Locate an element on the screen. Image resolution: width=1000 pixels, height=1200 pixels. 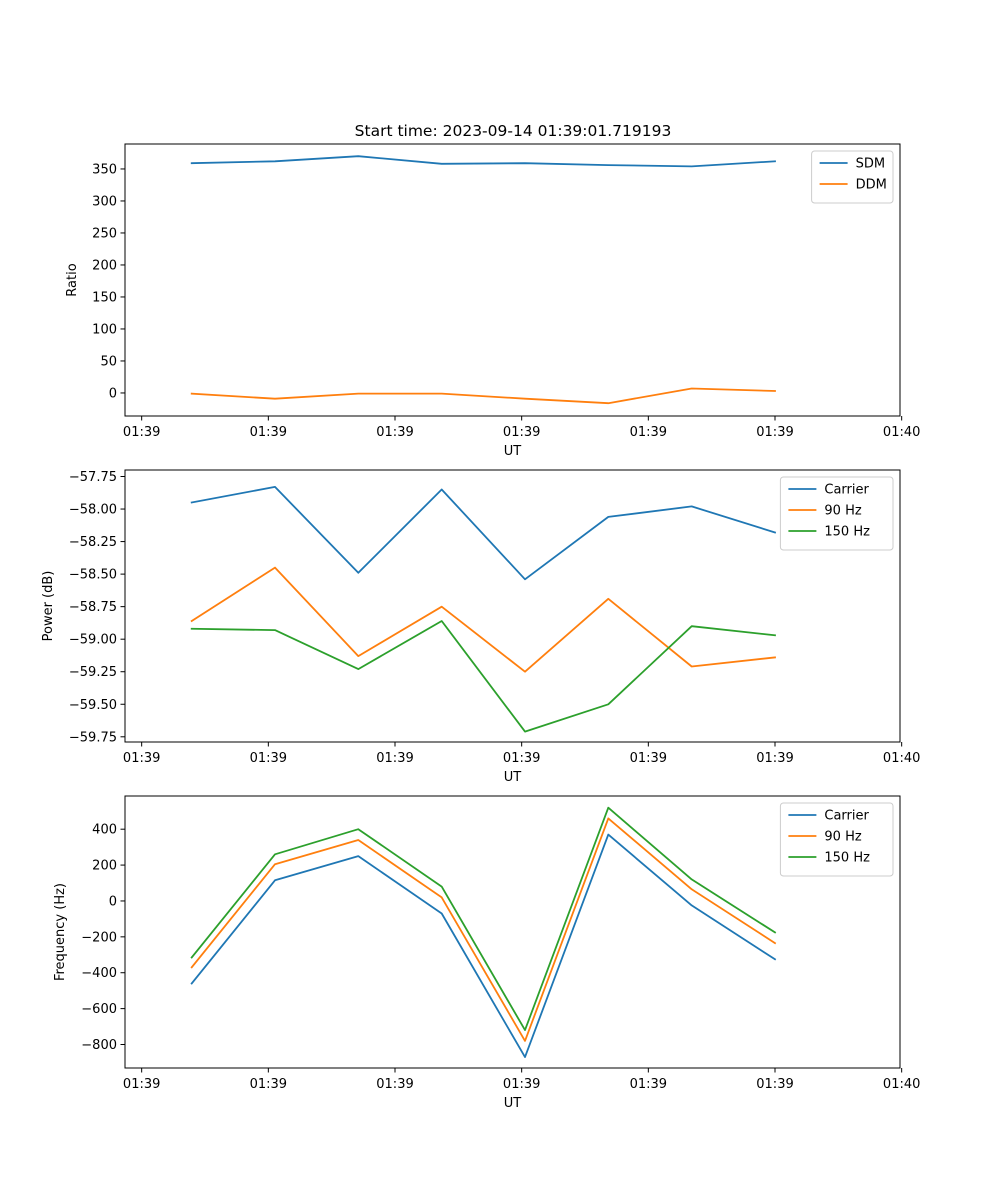
y-axis-label: Ratio is located at coordinates (72, 279).